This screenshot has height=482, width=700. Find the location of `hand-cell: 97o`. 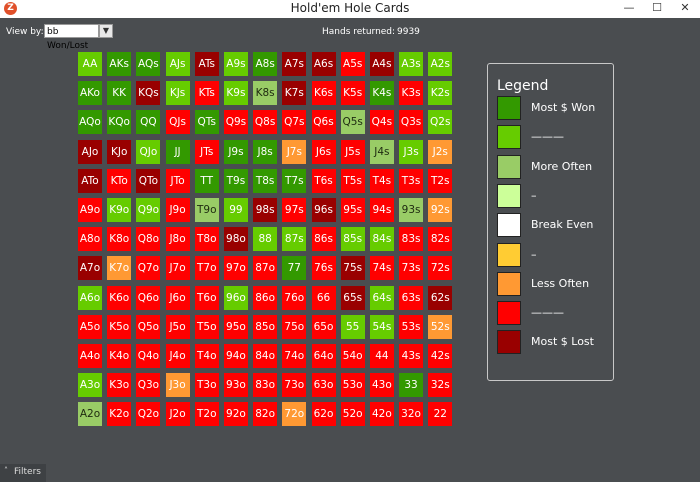

hand-cell: 97o is located at coordinates (235, 268).